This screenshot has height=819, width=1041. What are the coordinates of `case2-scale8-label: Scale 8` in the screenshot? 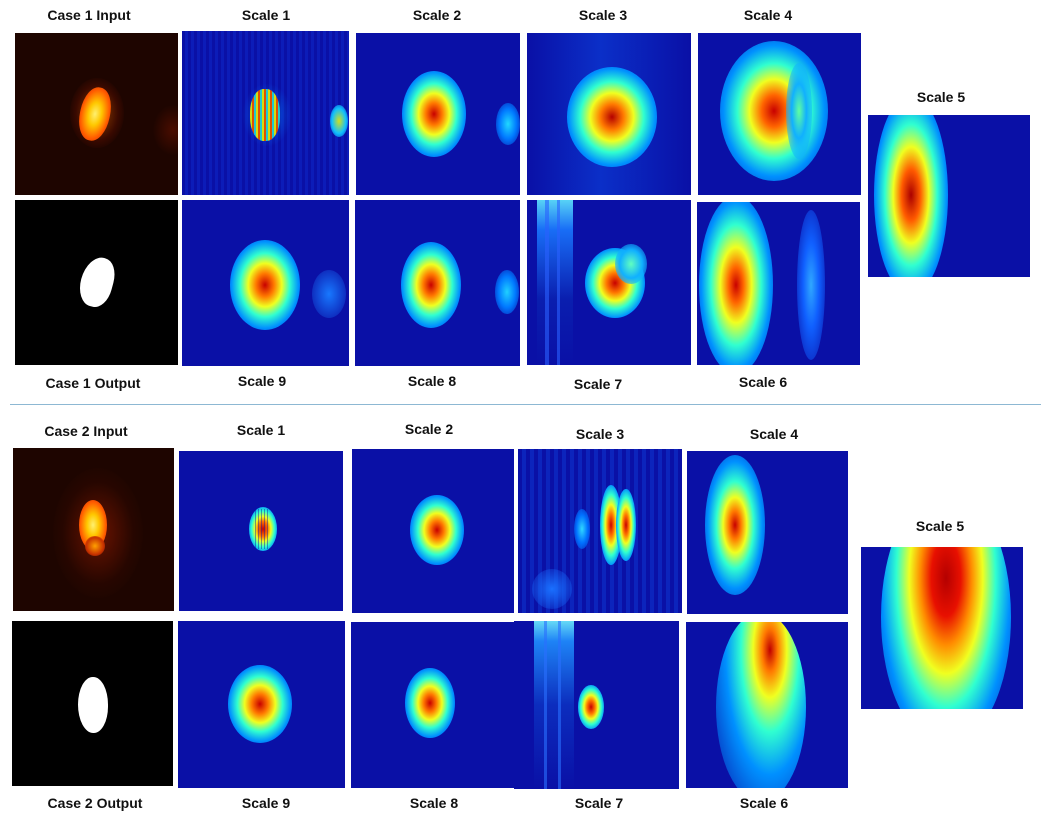 It's located at (434, 803).